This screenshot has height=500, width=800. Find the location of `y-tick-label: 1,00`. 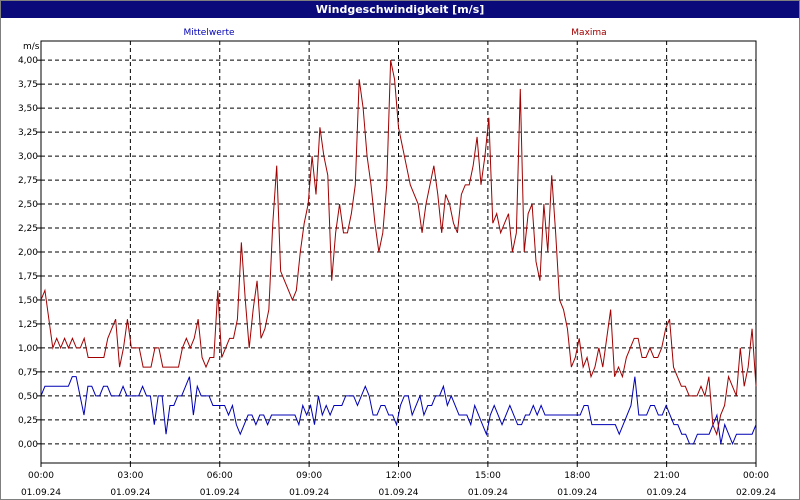

y-tick-label: 1,00 is located at coordinates (28, 349).